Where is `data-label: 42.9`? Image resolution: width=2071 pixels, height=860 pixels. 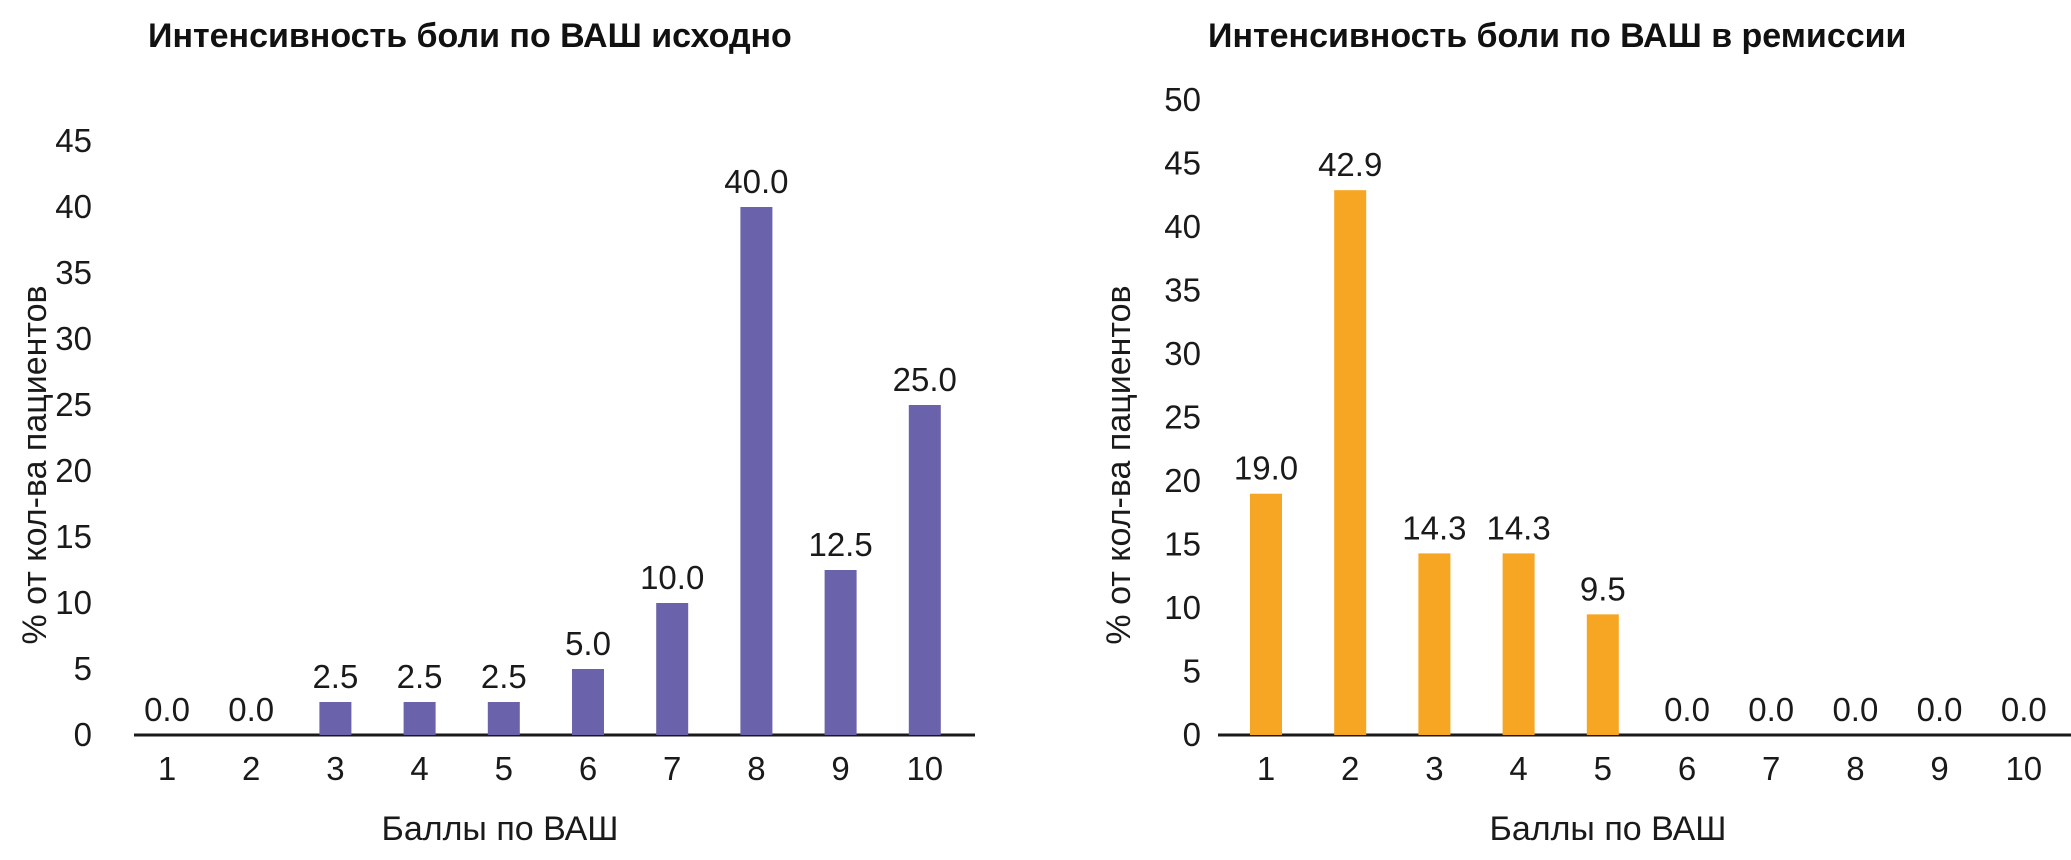 data-label: 42.9 is located at coordinates (1350, 164).